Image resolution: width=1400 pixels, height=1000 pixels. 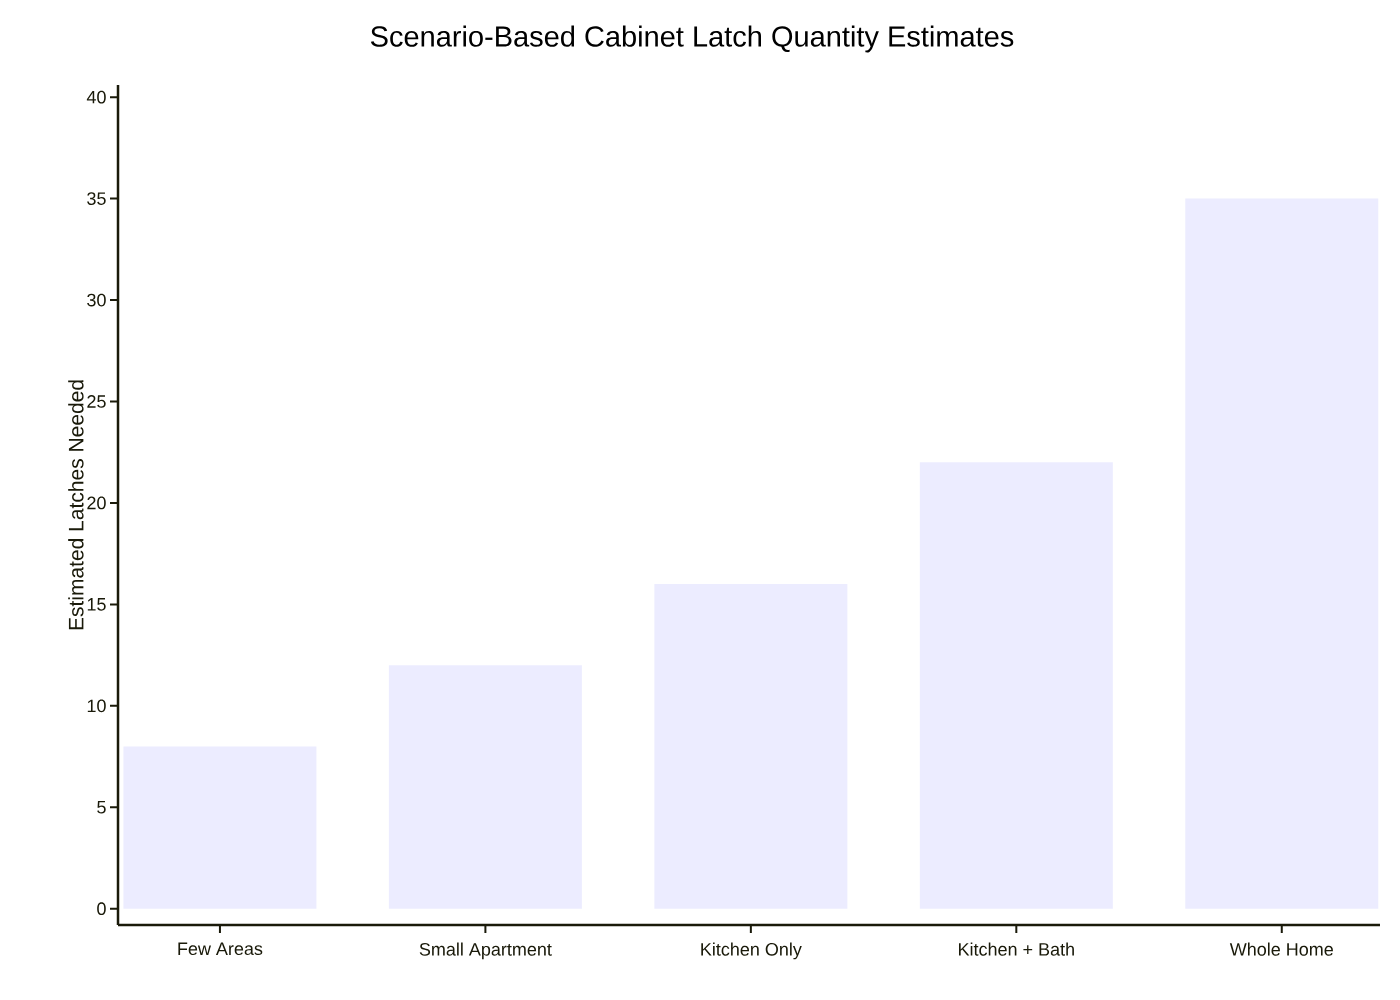 I want to click on y-axis-title: Estimated Latches Needed, so click(x=76, y=505).